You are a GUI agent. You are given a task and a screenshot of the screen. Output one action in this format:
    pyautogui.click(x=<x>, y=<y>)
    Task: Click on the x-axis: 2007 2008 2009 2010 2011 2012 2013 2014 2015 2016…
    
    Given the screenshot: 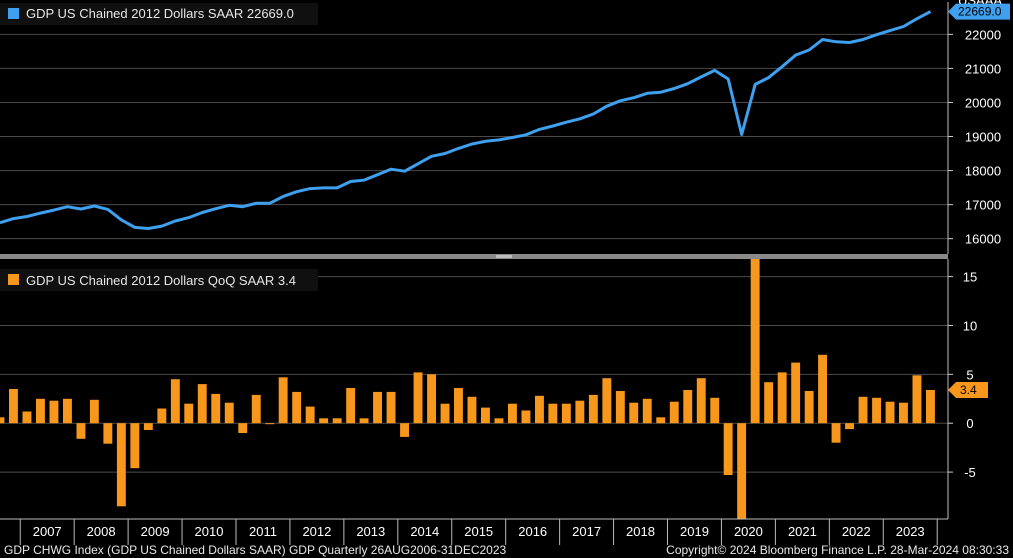 What is the action you would take?
    pyautogui.click(x=474, y=531)
    